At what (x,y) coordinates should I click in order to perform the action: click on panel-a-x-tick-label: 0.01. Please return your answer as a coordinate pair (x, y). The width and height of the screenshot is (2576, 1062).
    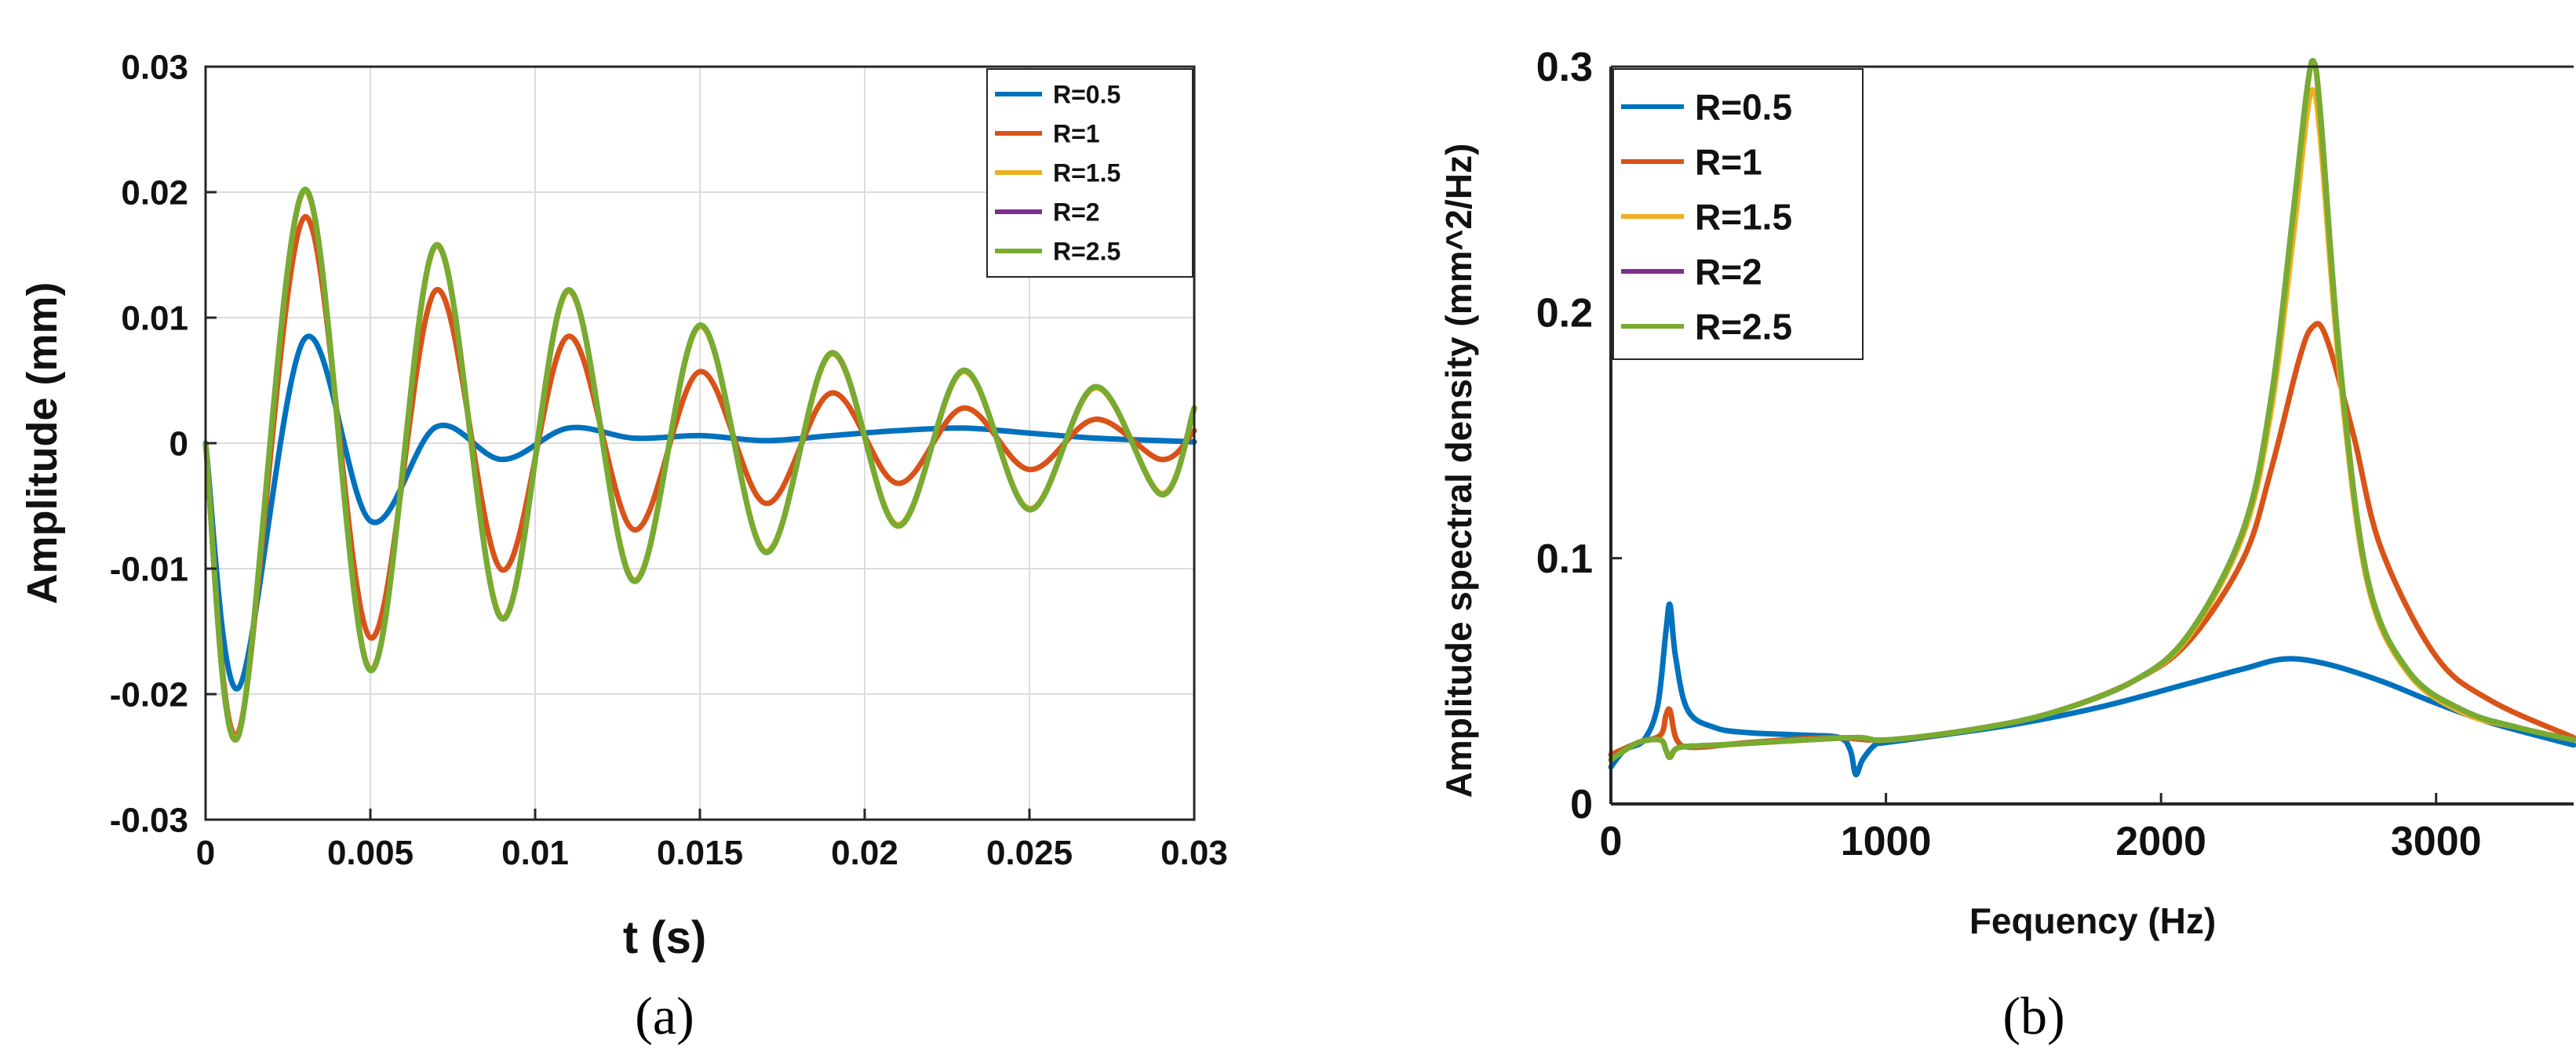
    Looking at the image, I should click on (535, 853).